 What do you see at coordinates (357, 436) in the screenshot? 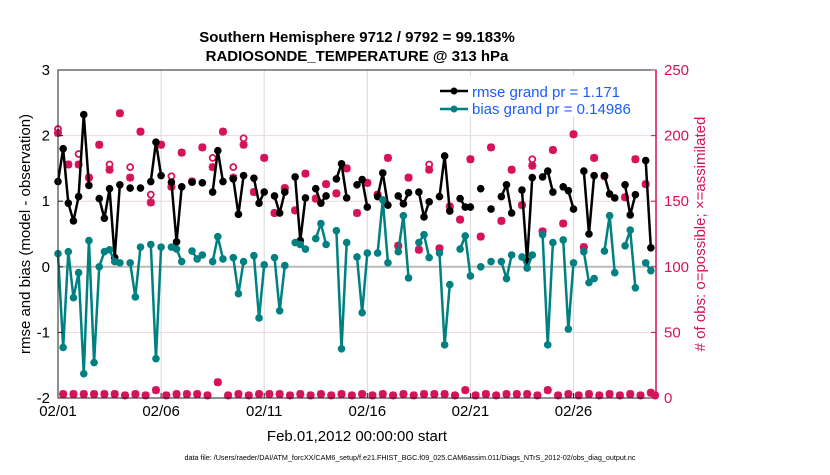
I see `x-axis-label: Feb.01,2012 00:00:00 start` at bounding box center [357, 436].